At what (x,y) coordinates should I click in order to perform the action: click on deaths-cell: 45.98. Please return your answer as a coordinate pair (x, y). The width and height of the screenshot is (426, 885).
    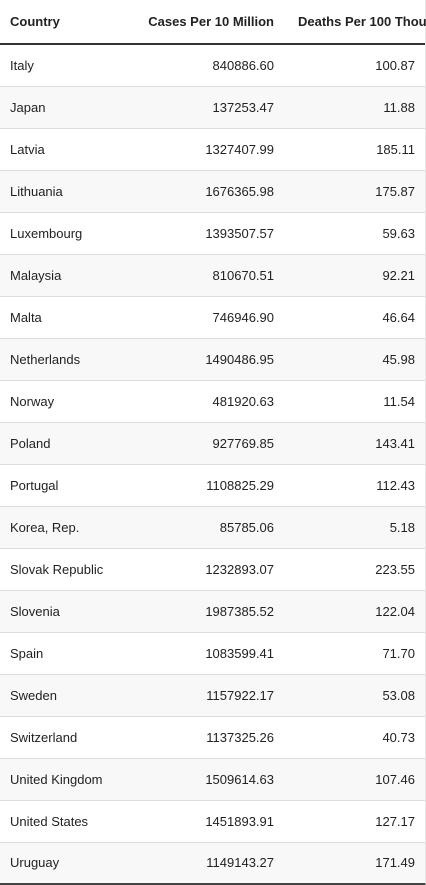
    Looking at the image, I should click on (398, 359).